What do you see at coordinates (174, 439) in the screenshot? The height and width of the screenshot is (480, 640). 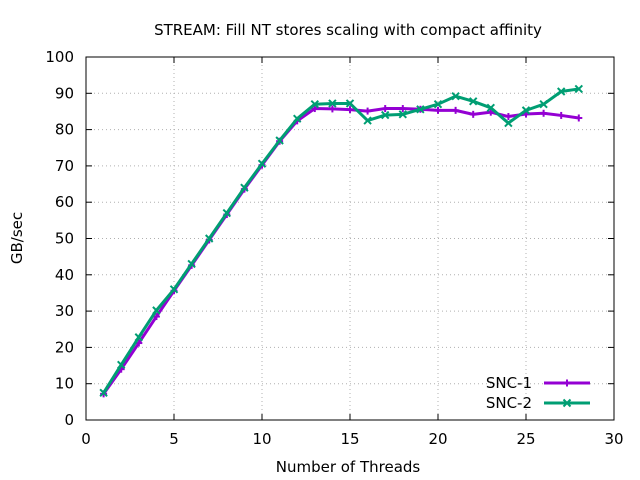 I see `x-tick-label: 5` at bounding box center [174, 439].